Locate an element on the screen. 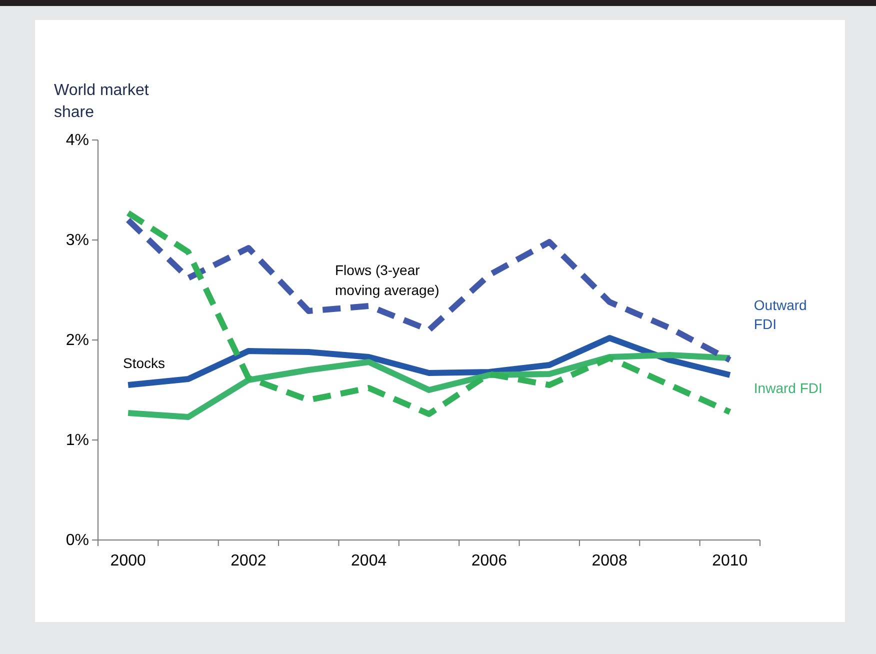 The height and width of the screenshot is (654, 876). x-tick-label: 2000 is located at coordinates (128, 561).